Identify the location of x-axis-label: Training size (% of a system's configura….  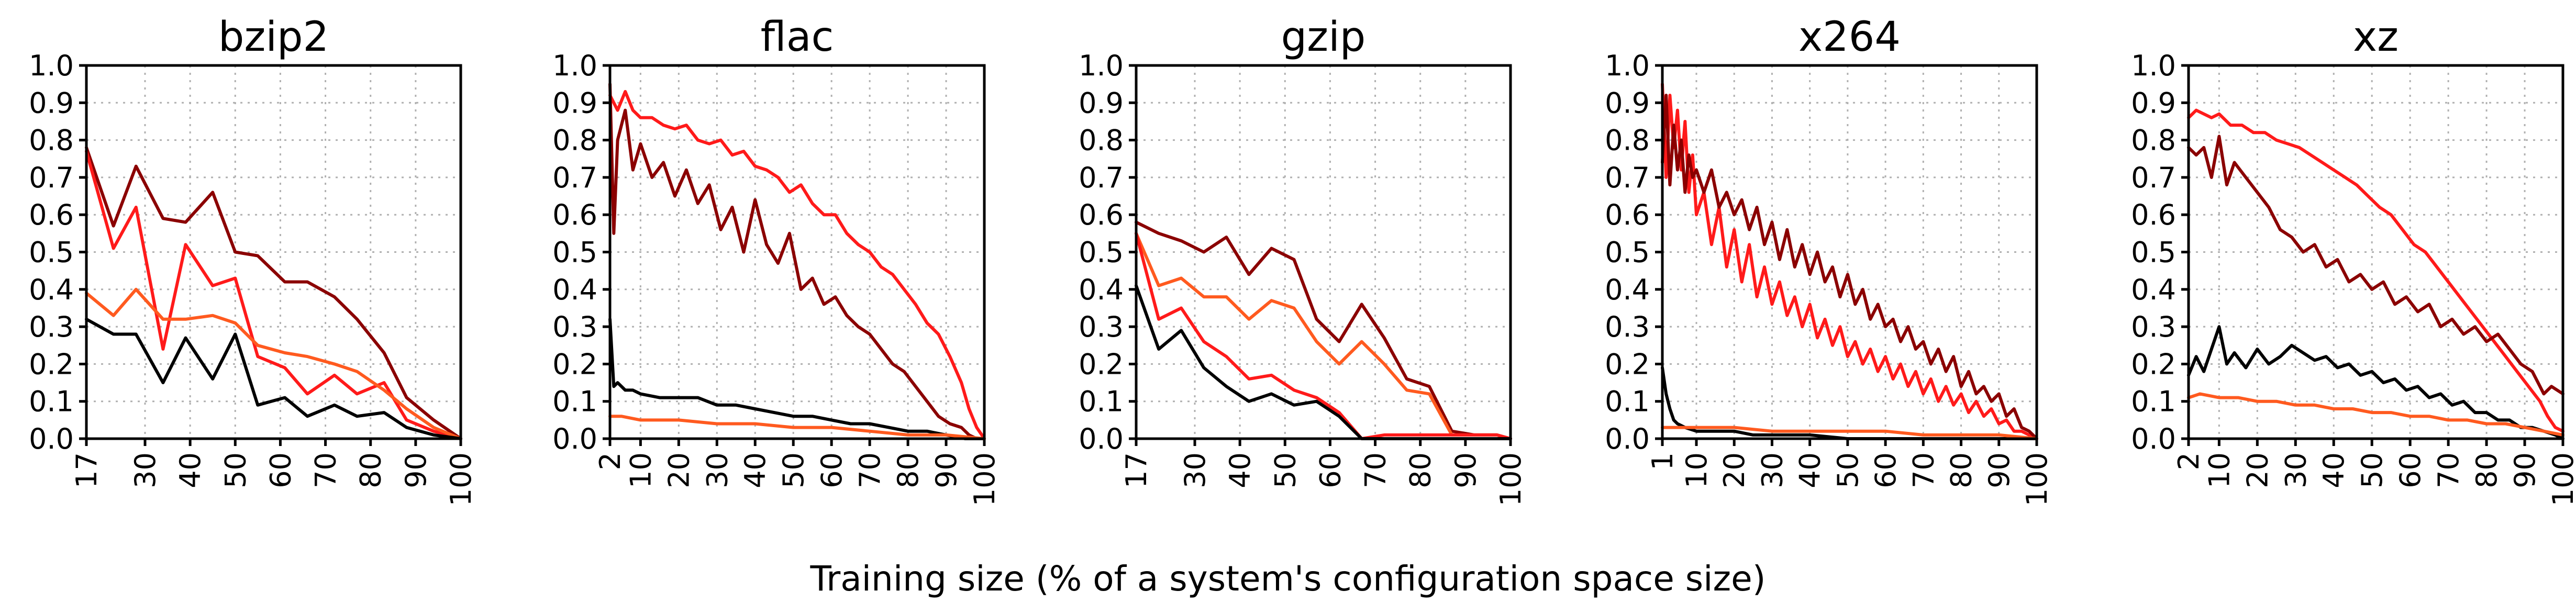
(1287, 579).